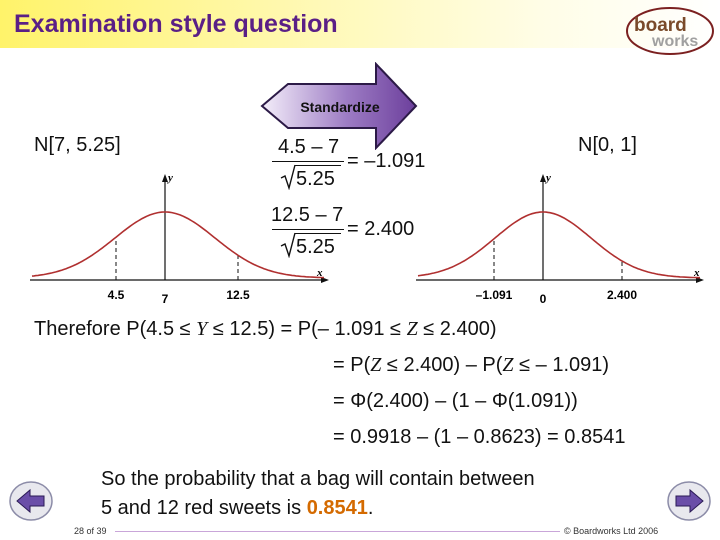 The height and width of the screenshot is (540, 720). What do you see at coordinates (237, 508) in the screenshot?
I see `conclusion-line-2: 5 and 12 red sweets is 0.8541.` at bounding box center [237, 508].